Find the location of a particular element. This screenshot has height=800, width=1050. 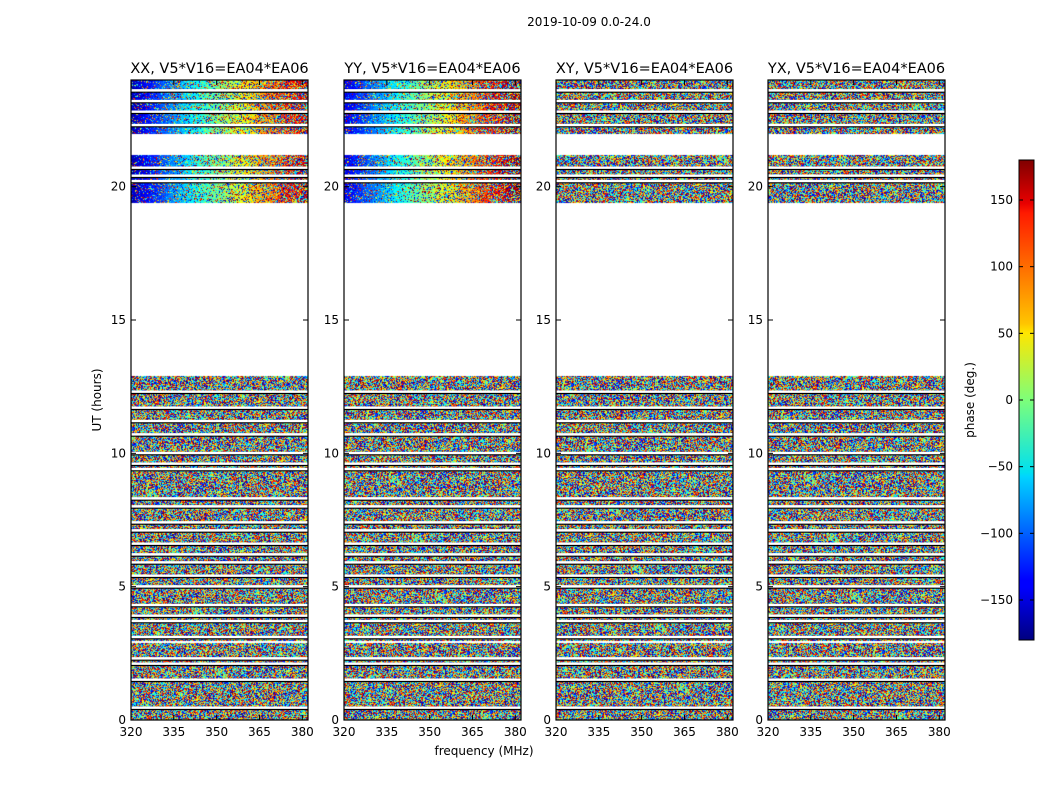

colorbar-tick-label: 100 is located at coordinates (1001, 267).